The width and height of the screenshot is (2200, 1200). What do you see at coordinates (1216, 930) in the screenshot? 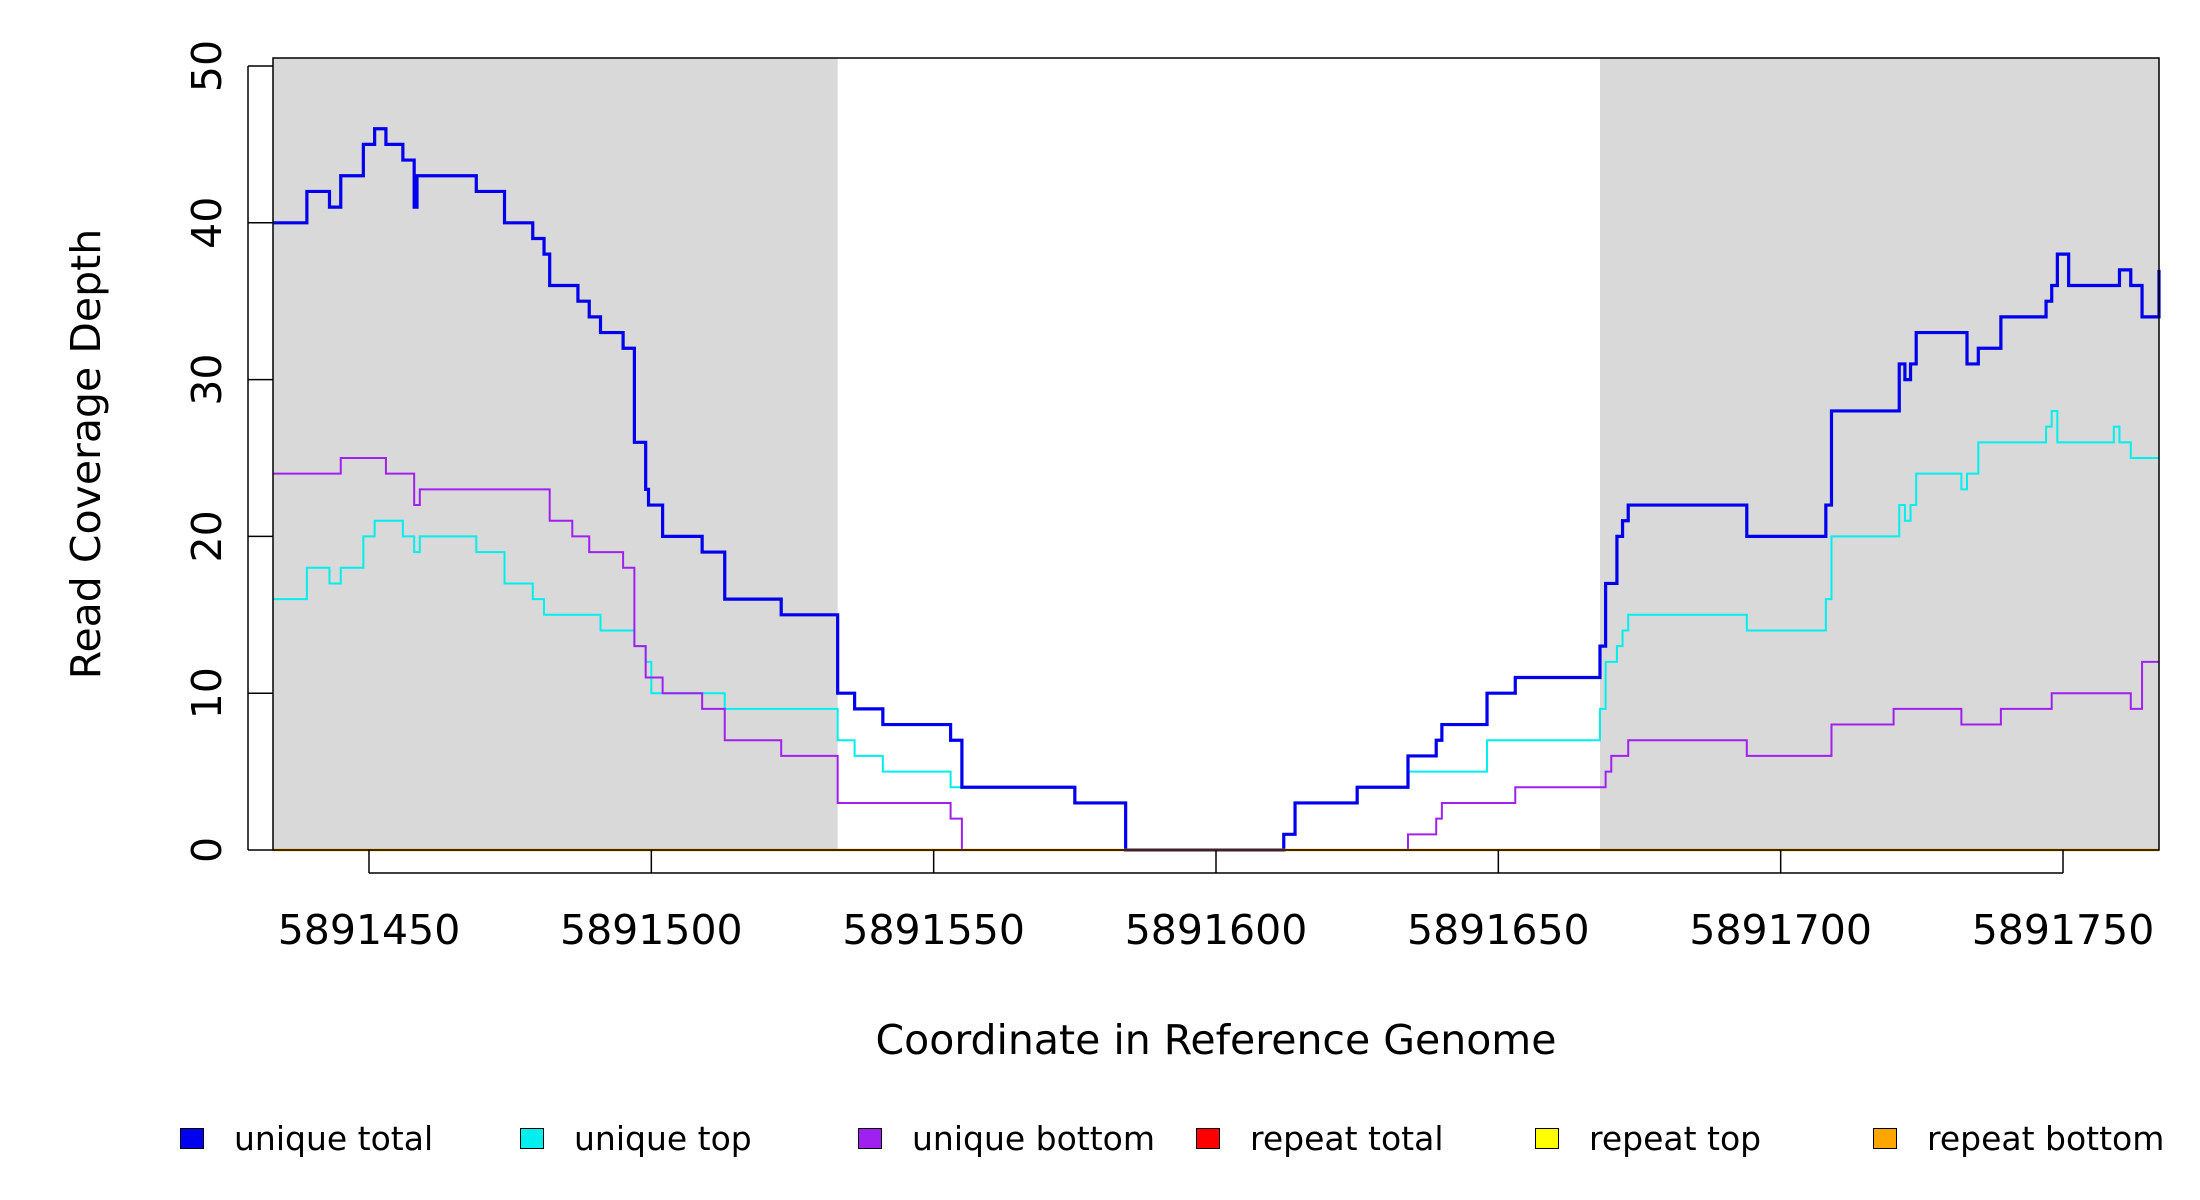
I see `x-tick-label: 5891600` at bounding box center [1216, 930].